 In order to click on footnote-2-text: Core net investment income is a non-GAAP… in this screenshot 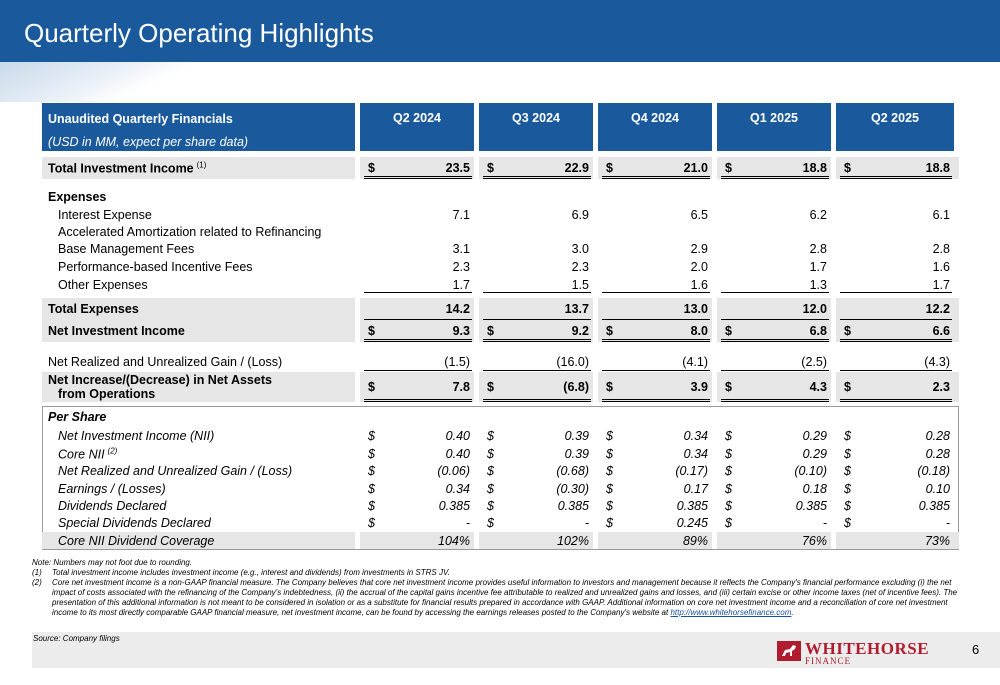, I will do `click(505, 597)`.